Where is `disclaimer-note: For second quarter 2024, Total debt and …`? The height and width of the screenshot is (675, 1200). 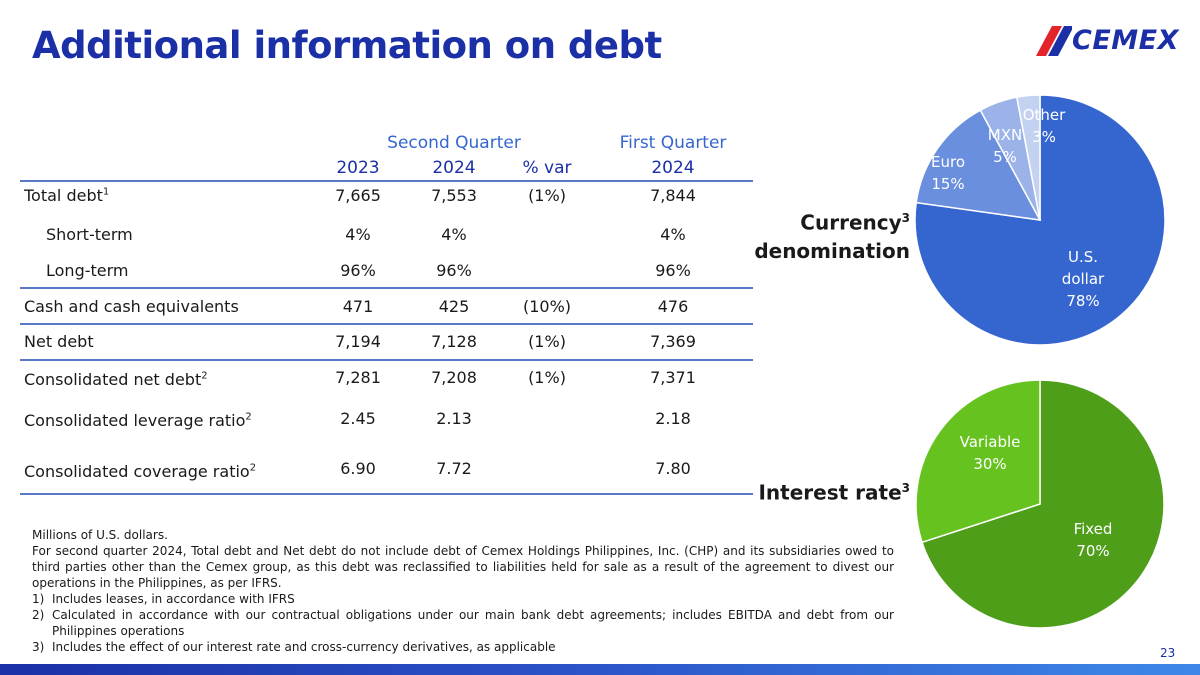 disclaimer-note: For second quarter 2024, Total debt and … is located at coordinates (463, 567).